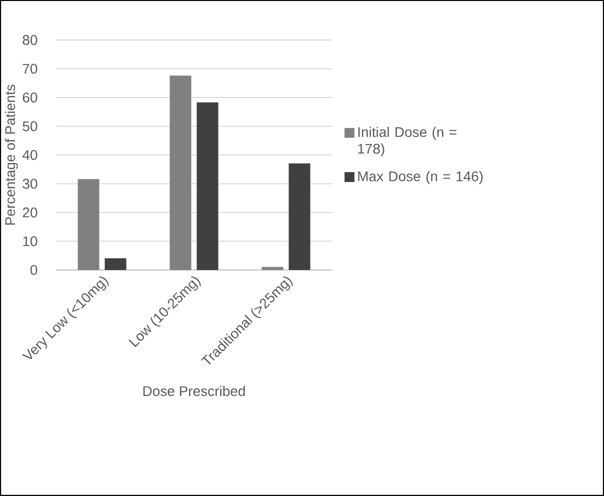 The image size is (604, 496). Describe the element at coordinates (194, 391) in the screenshot. I see `x-axis-title: Dose Prescribed` at that location.